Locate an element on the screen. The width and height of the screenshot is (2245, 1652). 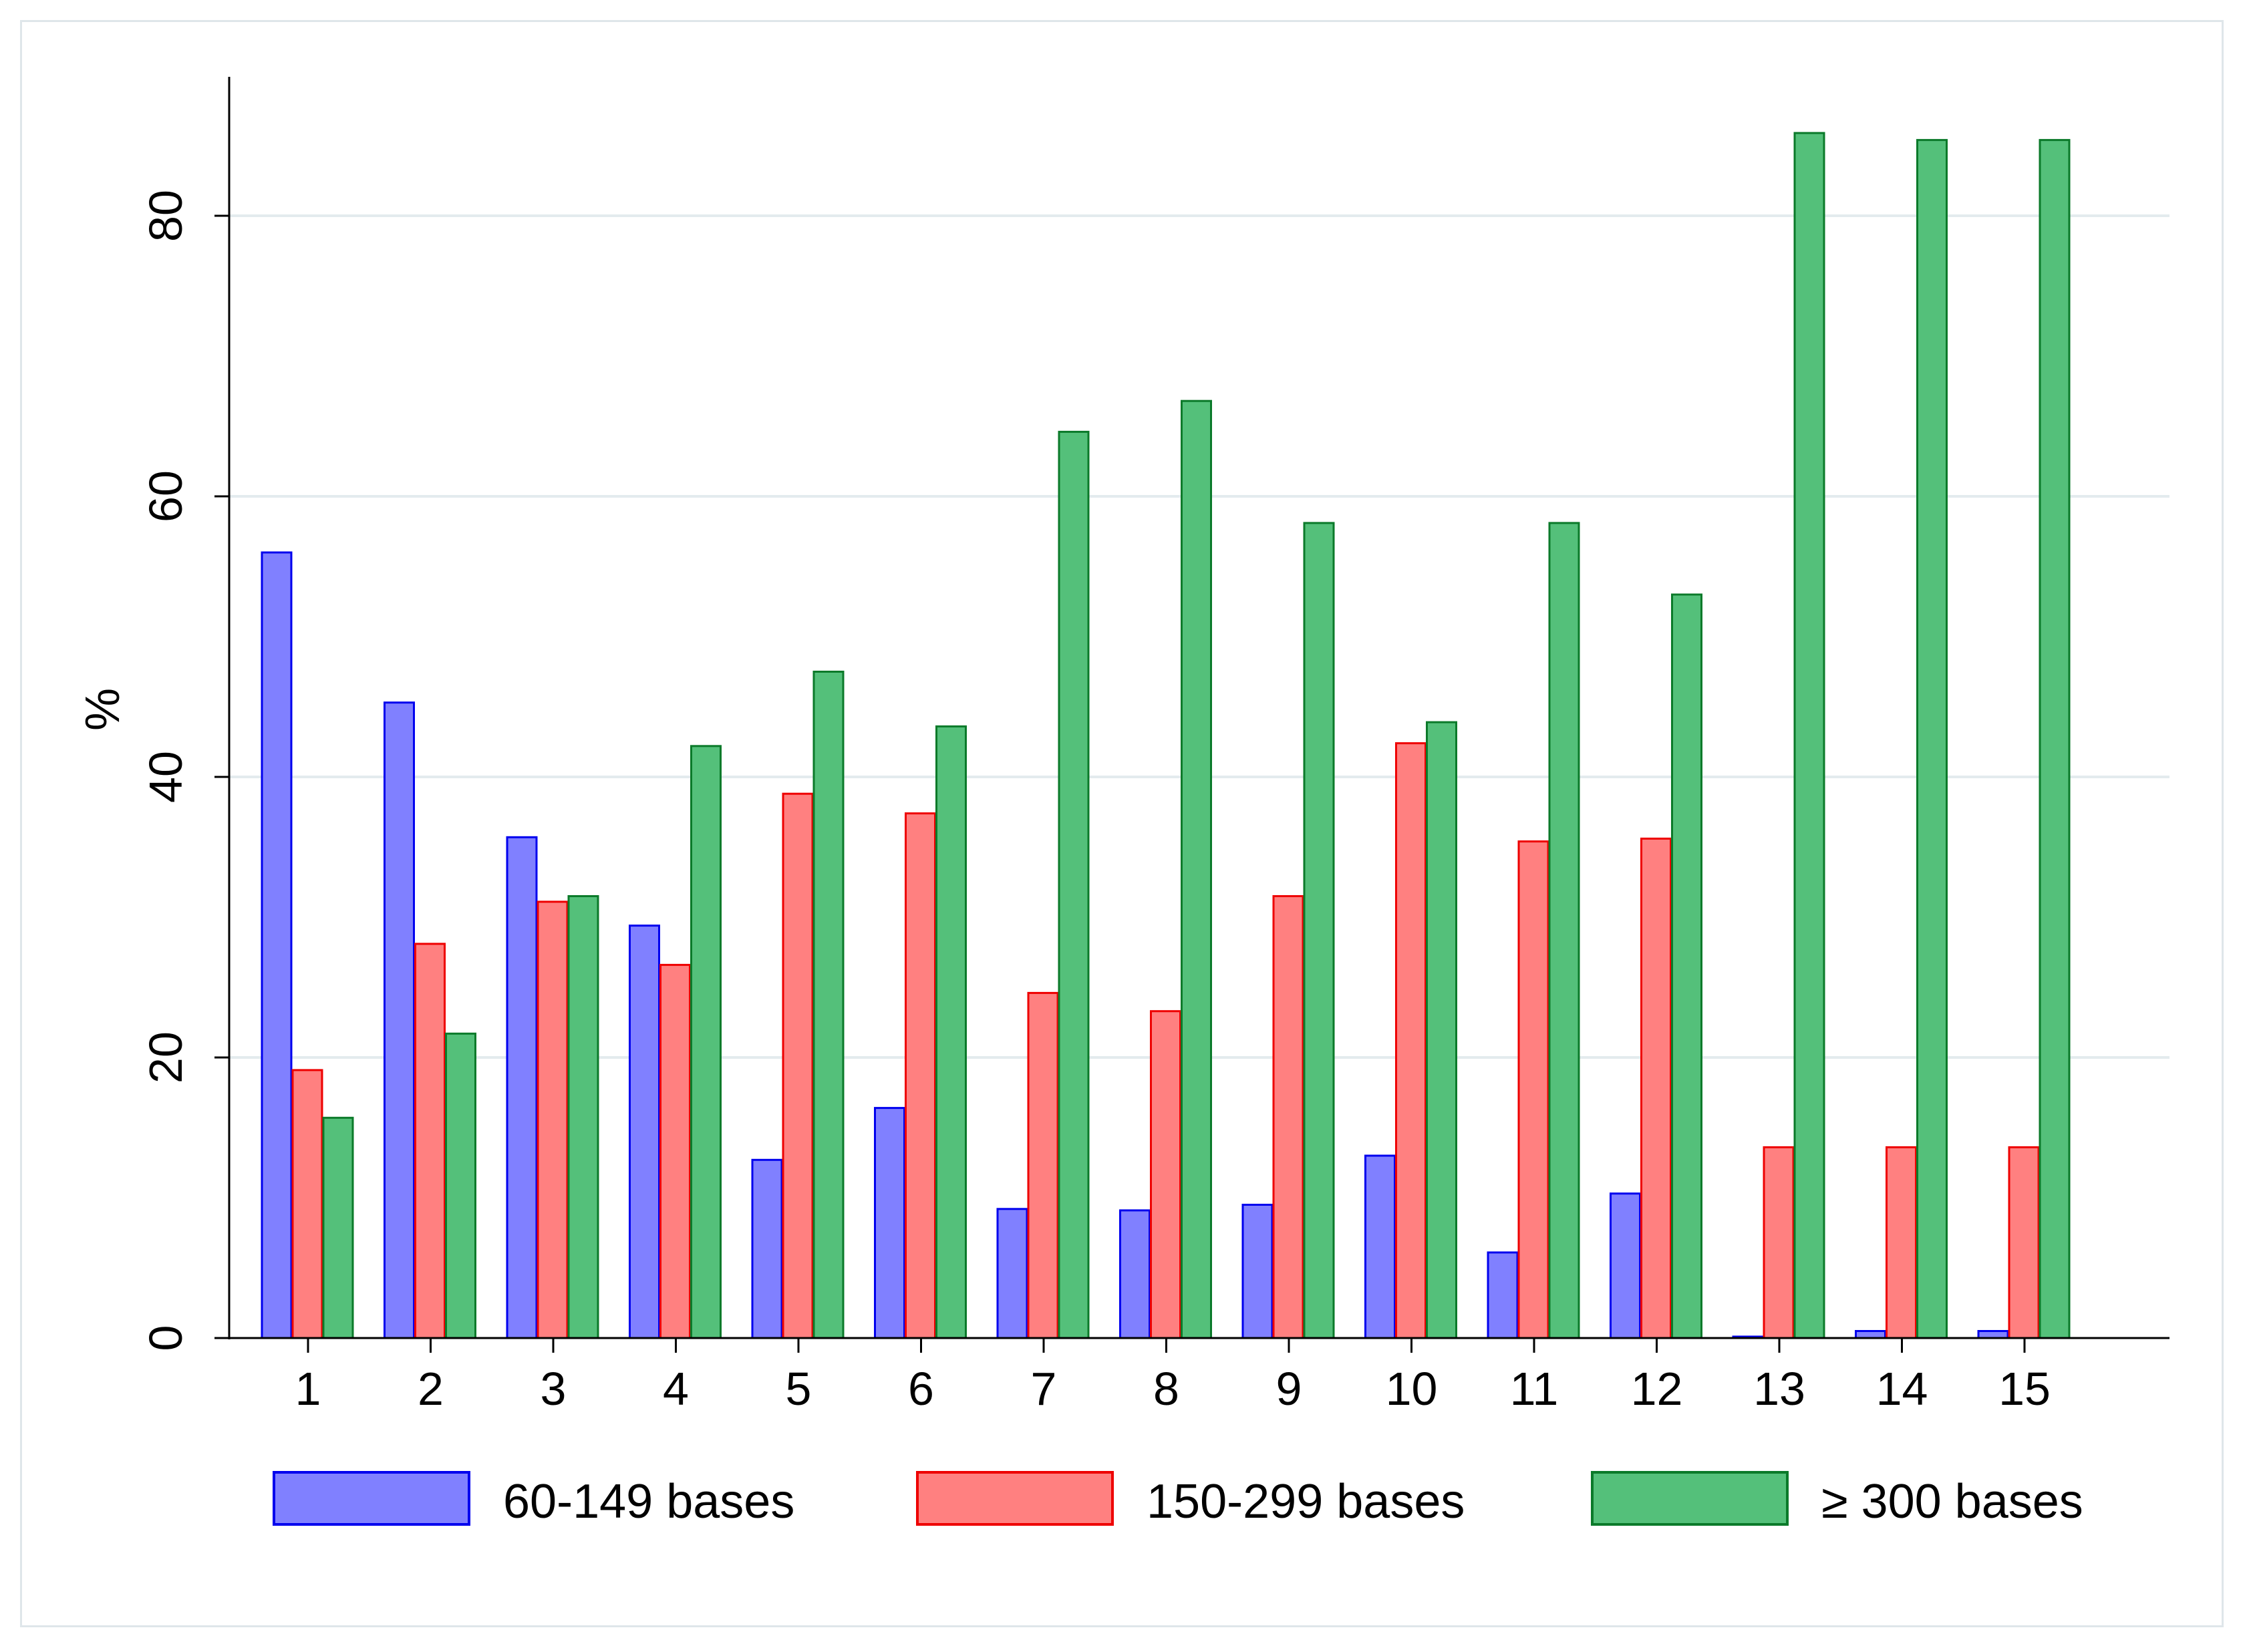
y-tick-label: 60 is located at coordinates (166, 496).